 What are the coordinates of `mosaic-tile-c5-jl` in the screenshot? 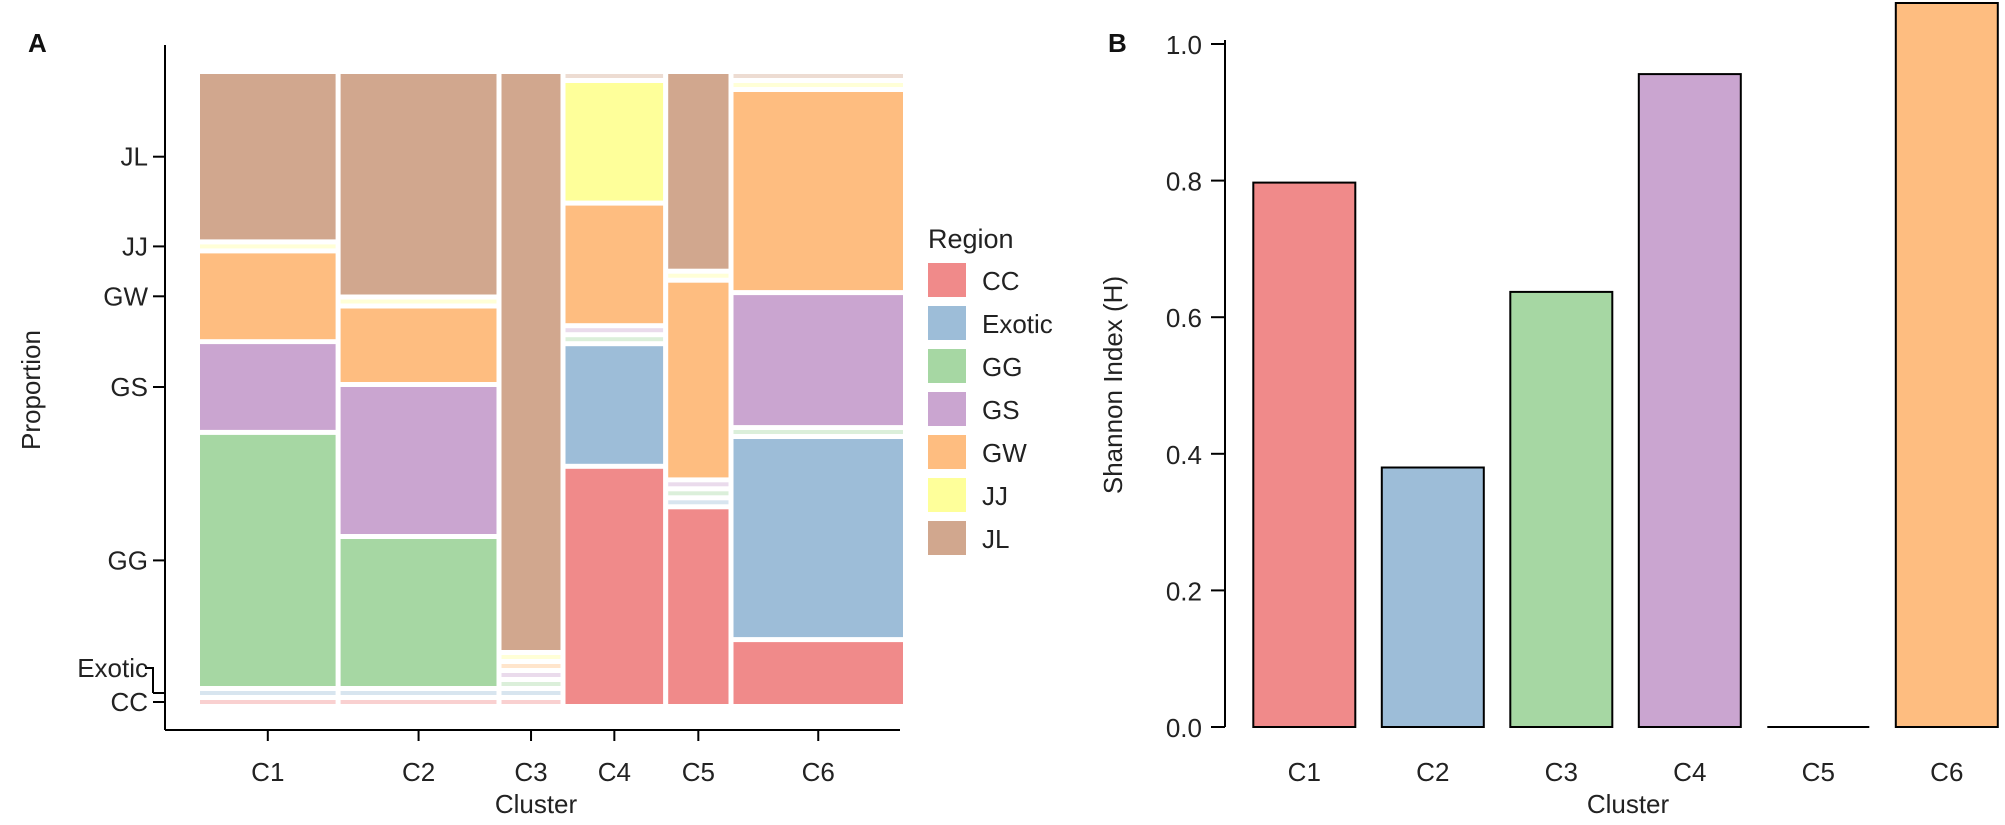 It's located at (698, 171).